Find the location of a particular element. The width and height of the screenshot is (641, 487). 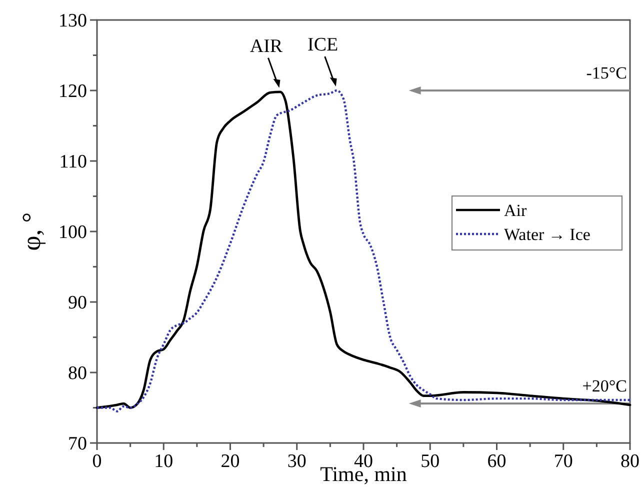

y-tick-label: 90 is located at coordinates (77, 303).